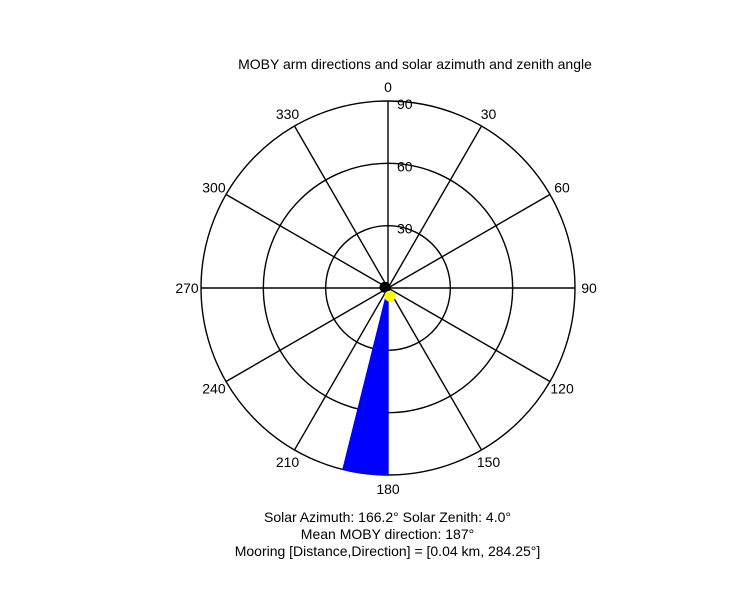 This screenshot has width=750, height=600. What do you see at coordinates (214, 389) in the screenshot?
I see `angle-tick-label-240: 240` at bounding box center [214, 389].